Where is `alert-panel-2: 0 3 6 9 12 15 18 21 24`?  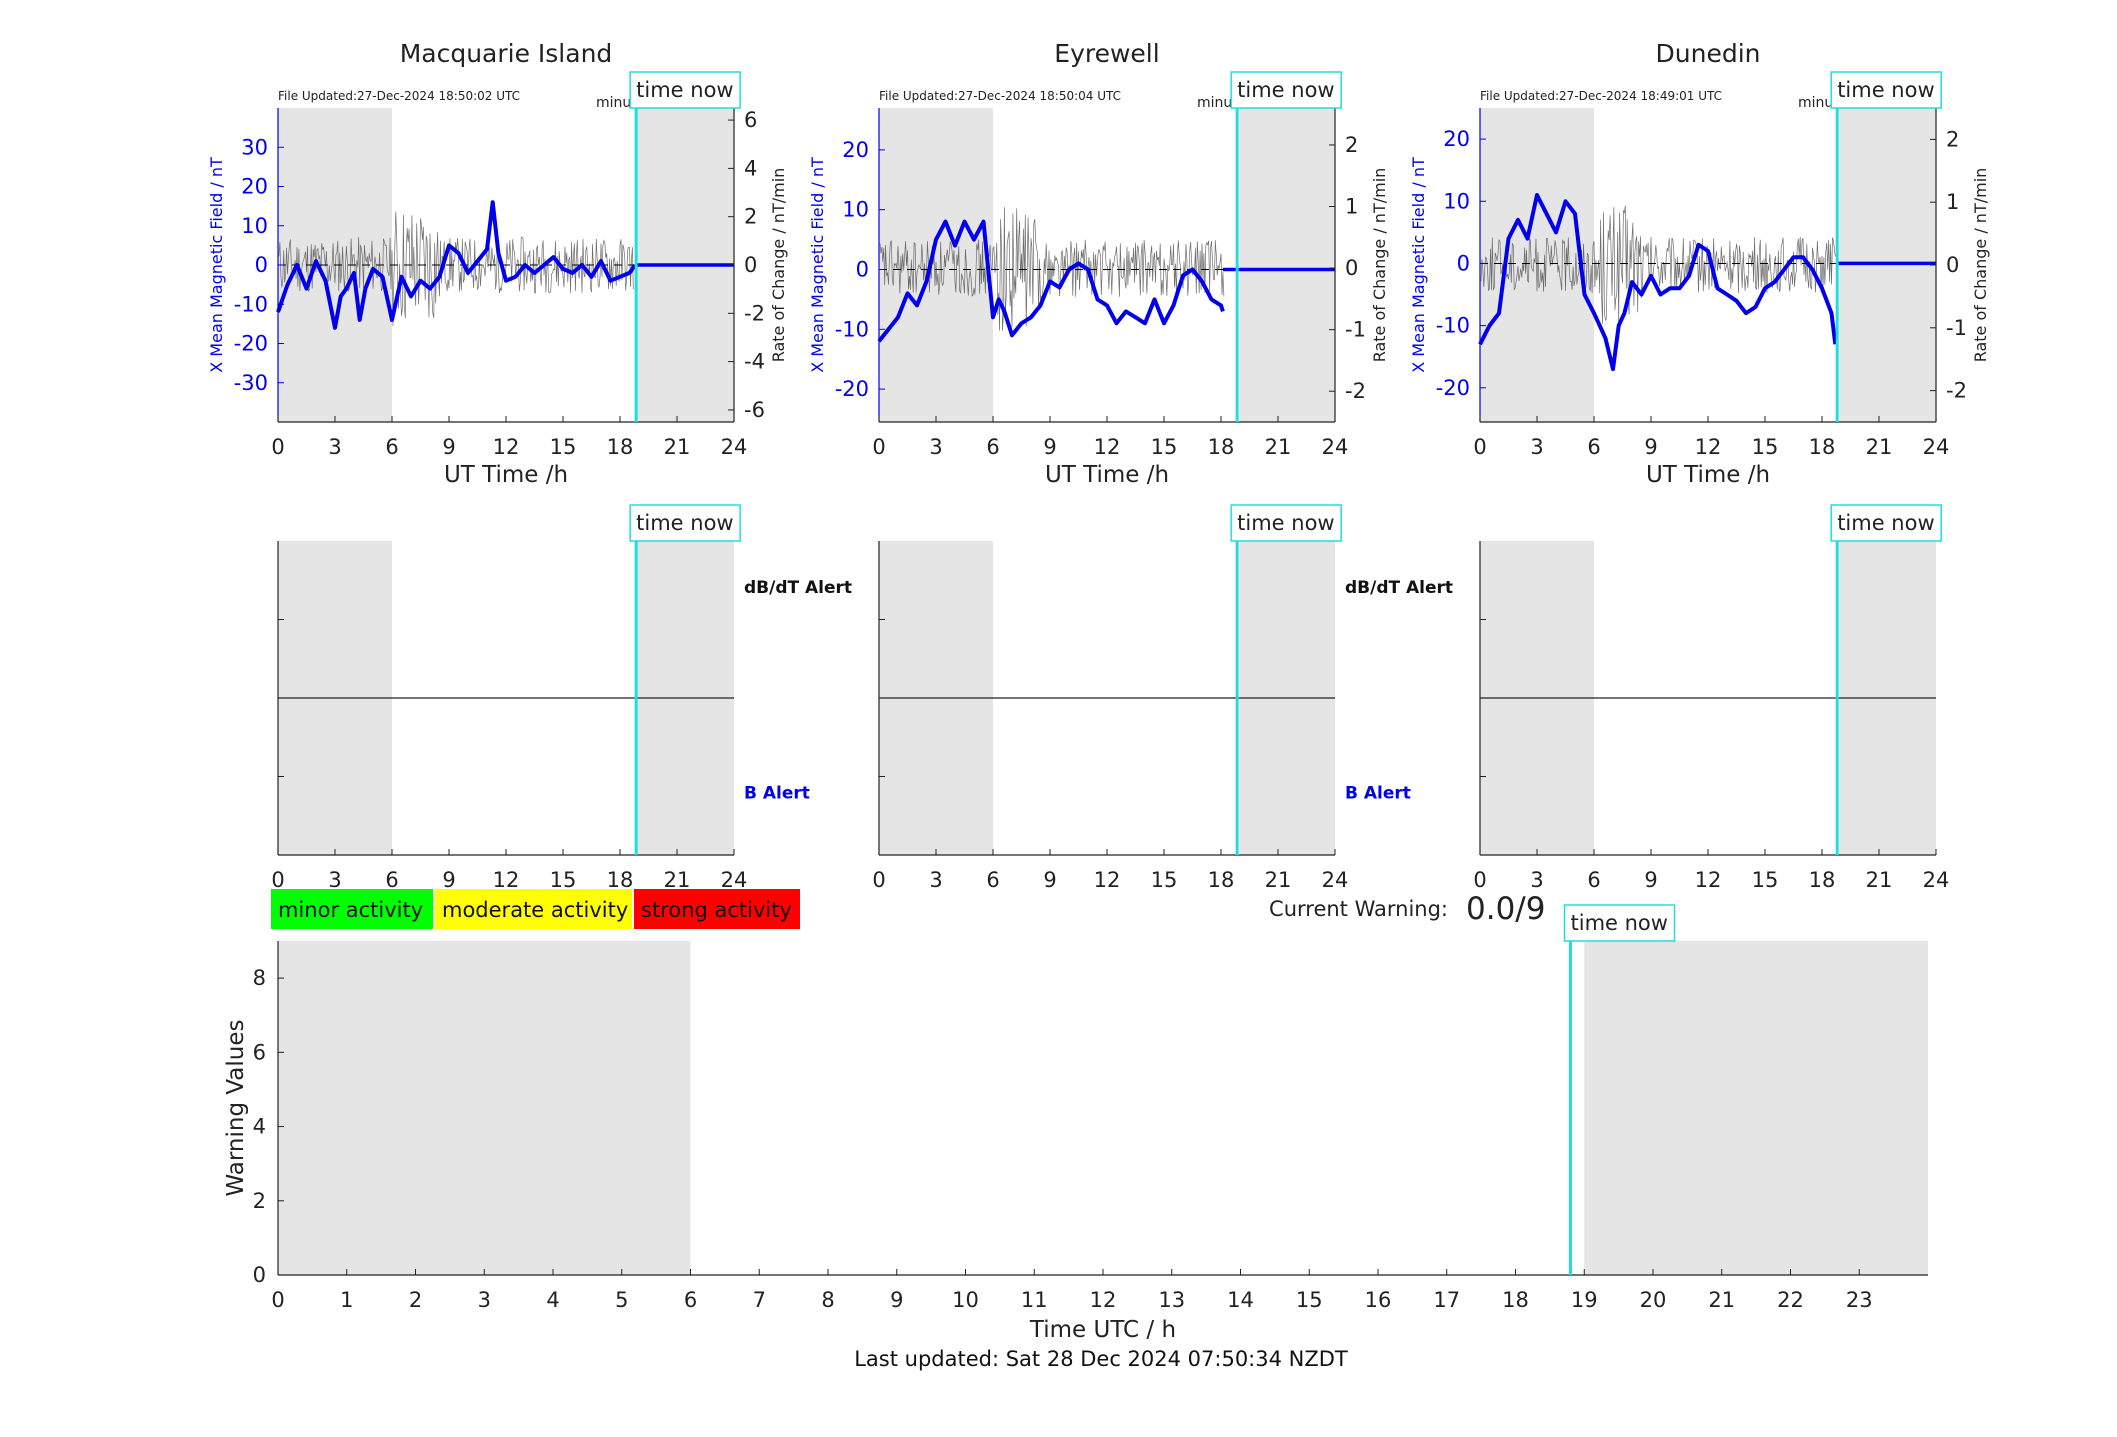
alert-panel-2: 0 3 6 9 12 15 18 21 24 is located at coordinates (1711, 716).